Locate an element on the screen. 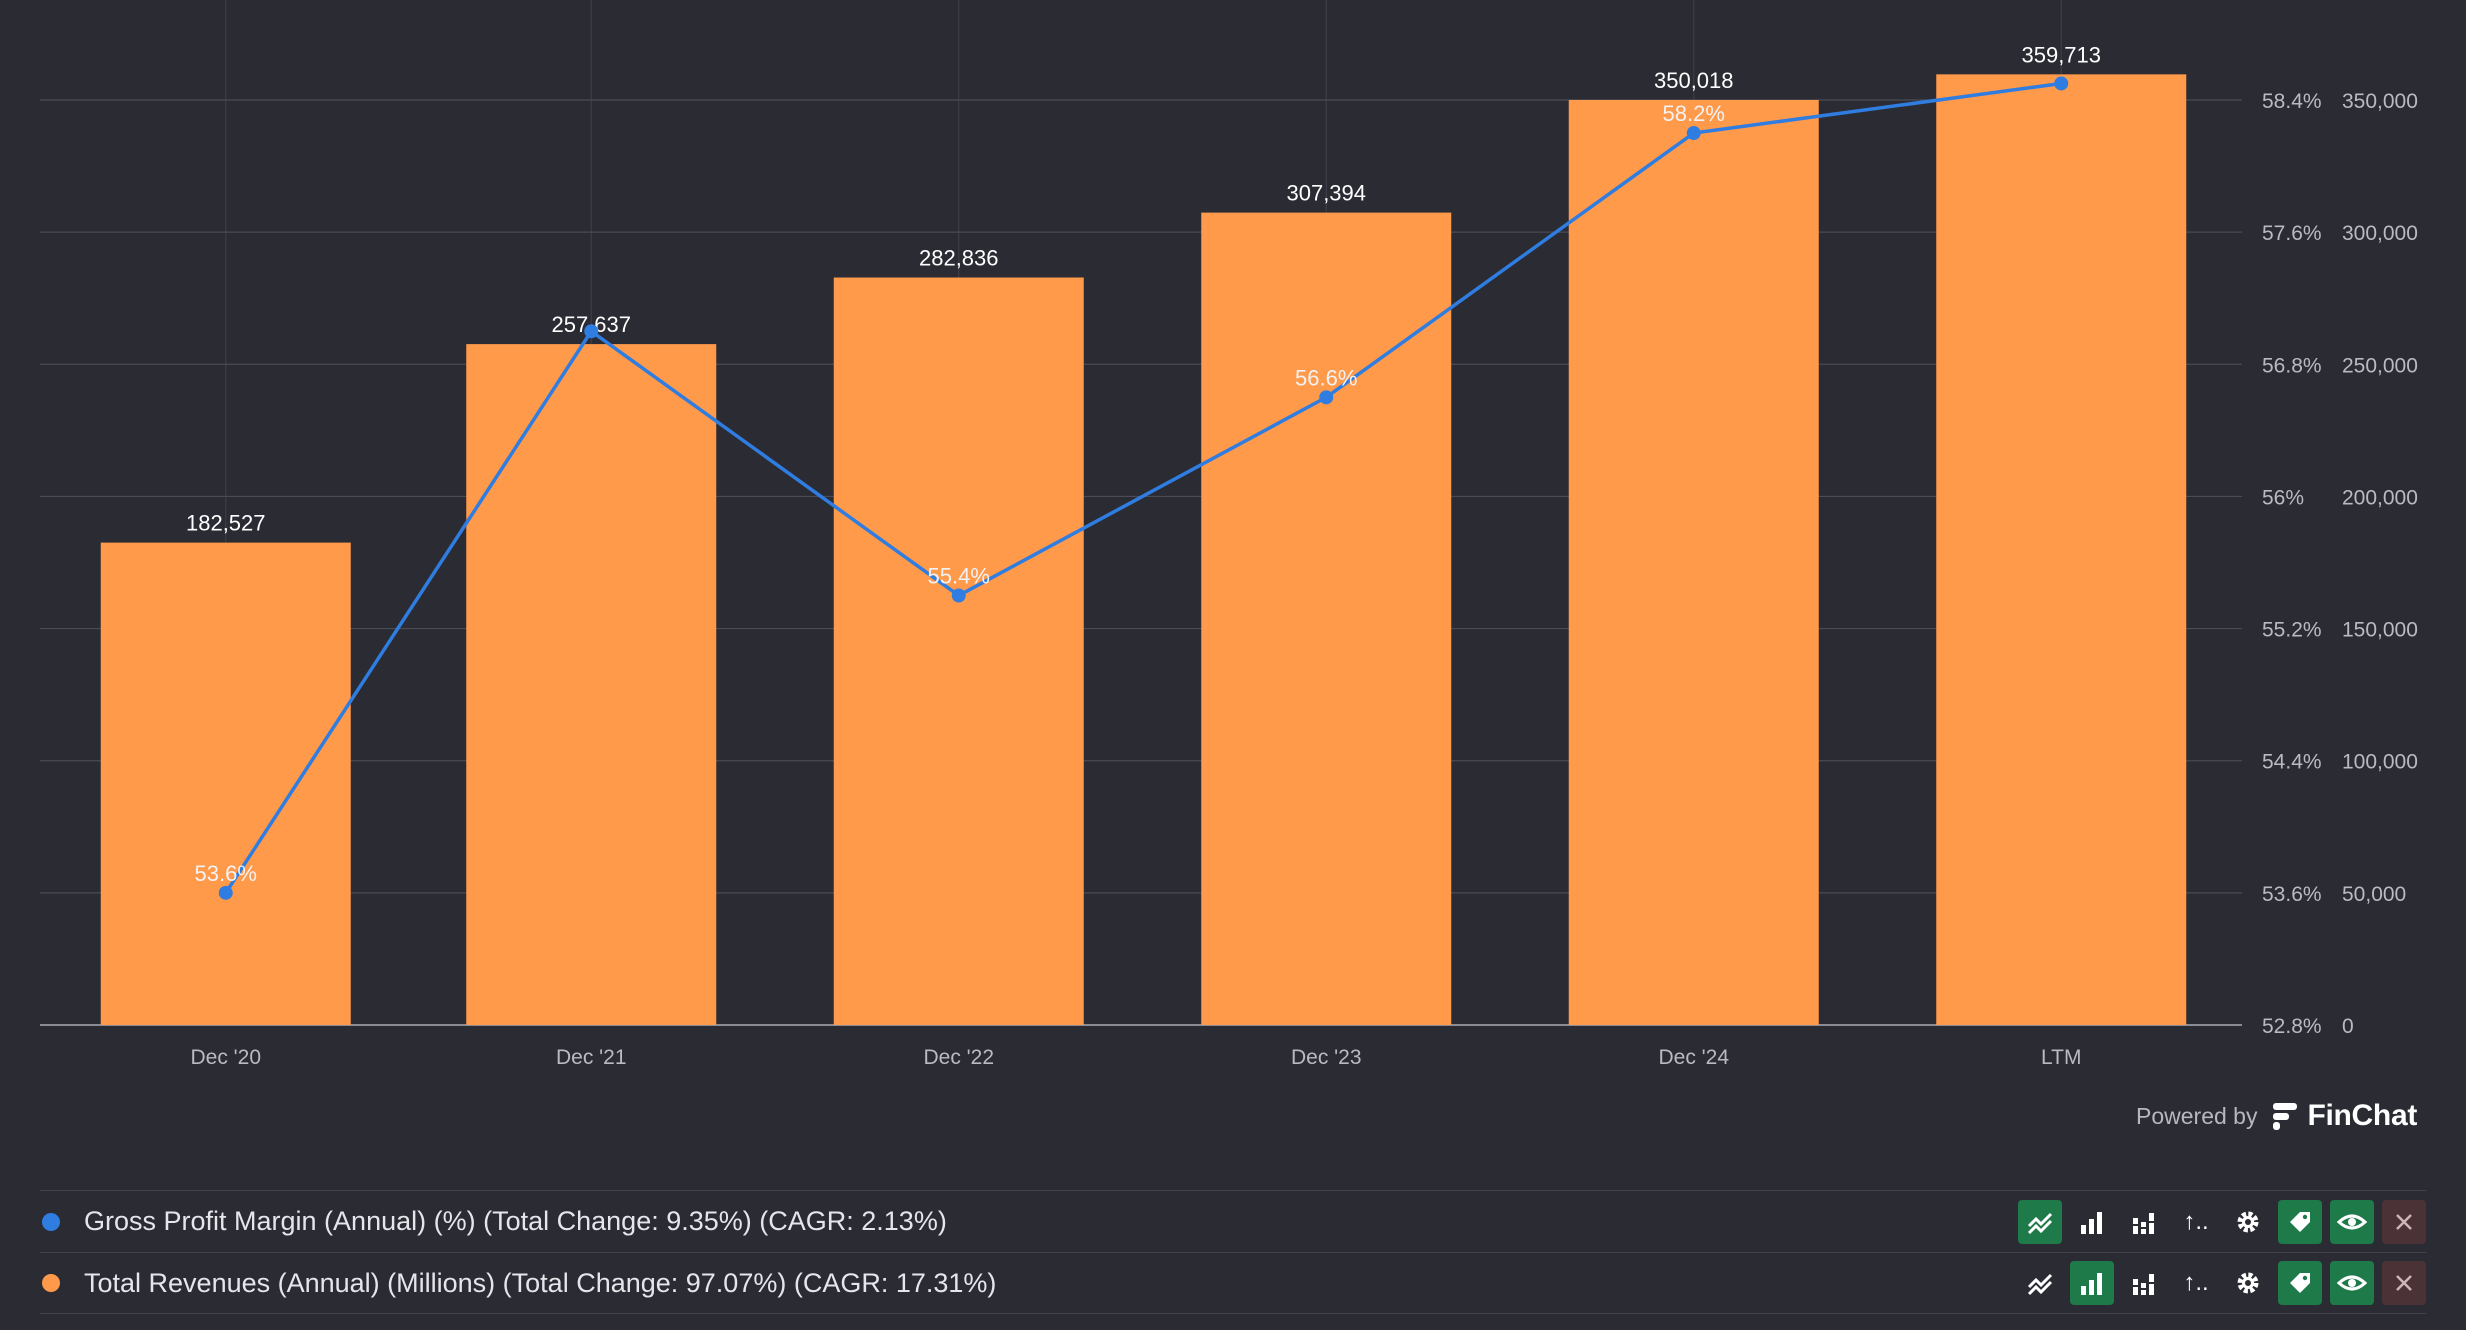  y-axis-revenue-tick: 250,000 is located at coordinates (2380, 365).